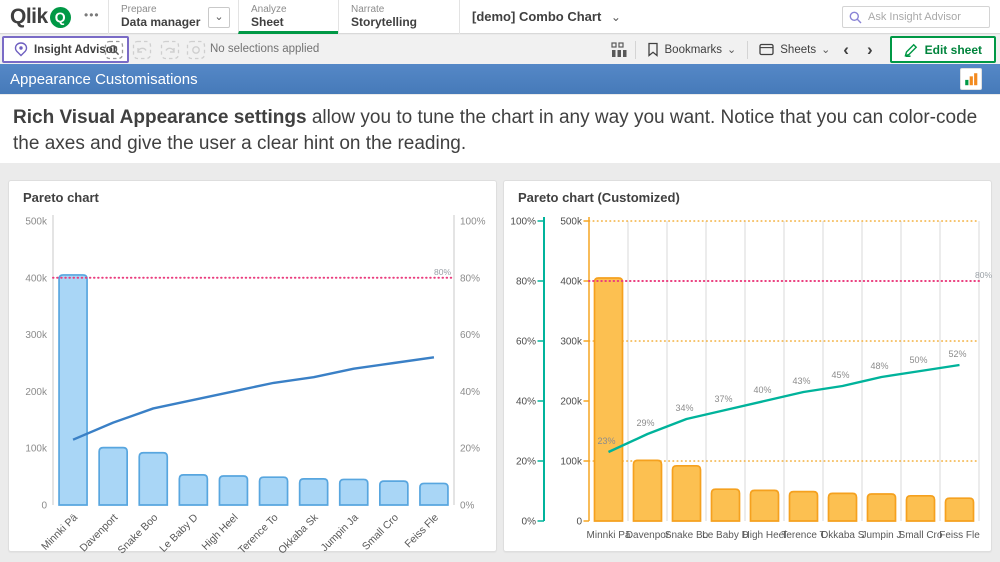 This screenshot has width=1000, height=562. I want to click on smart-search-selections-icon, so click(114, 50).